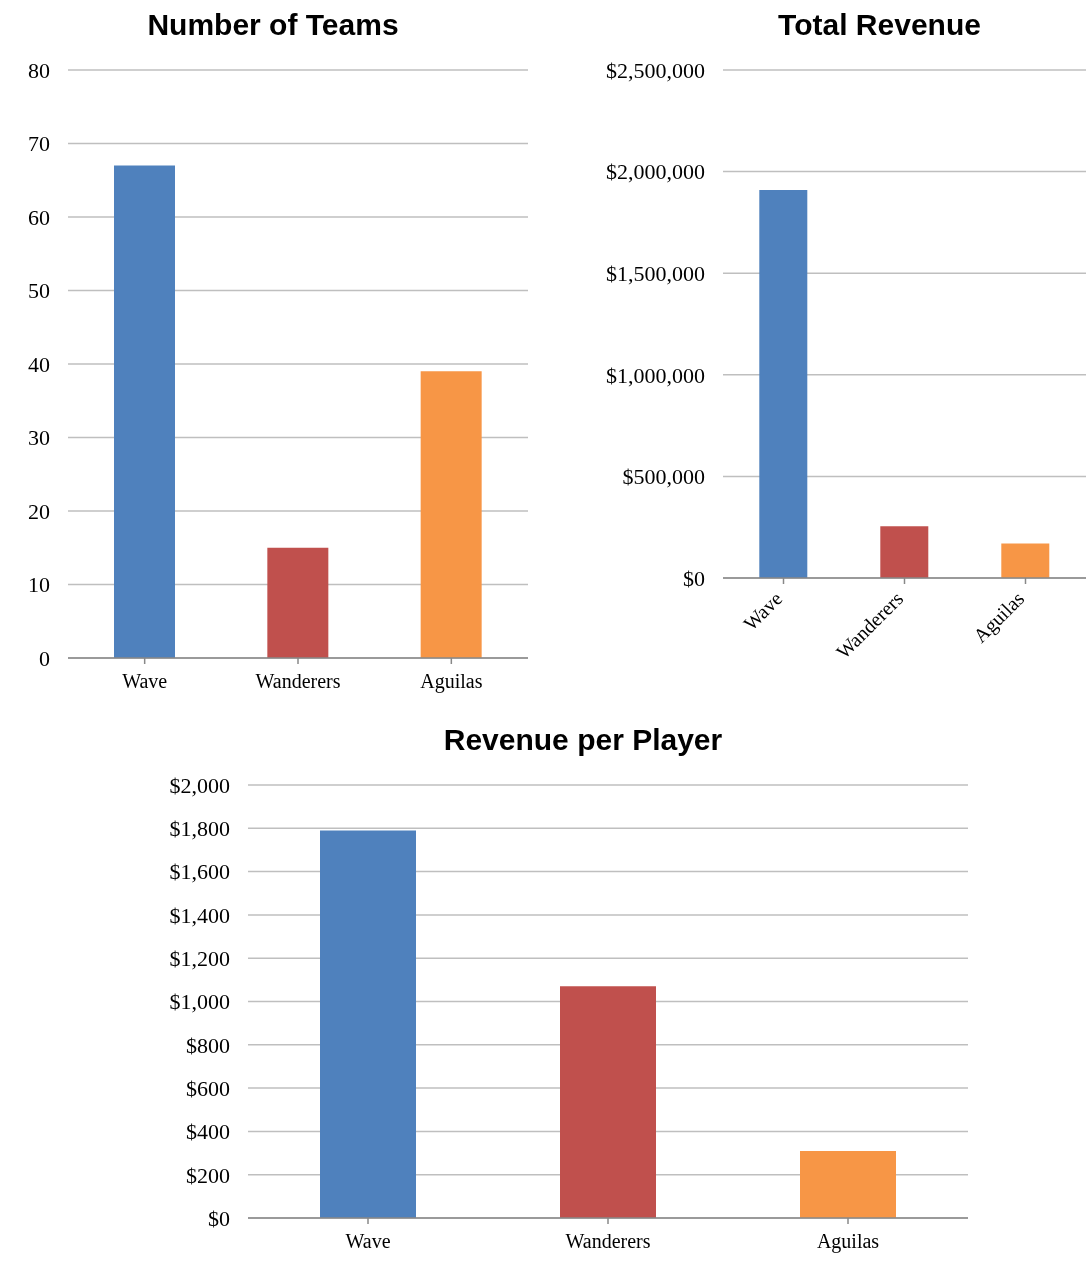  Describe the element at coordinates (199, 1002) in the screenshot. I see `y-tick-label: $1,000` at that location.